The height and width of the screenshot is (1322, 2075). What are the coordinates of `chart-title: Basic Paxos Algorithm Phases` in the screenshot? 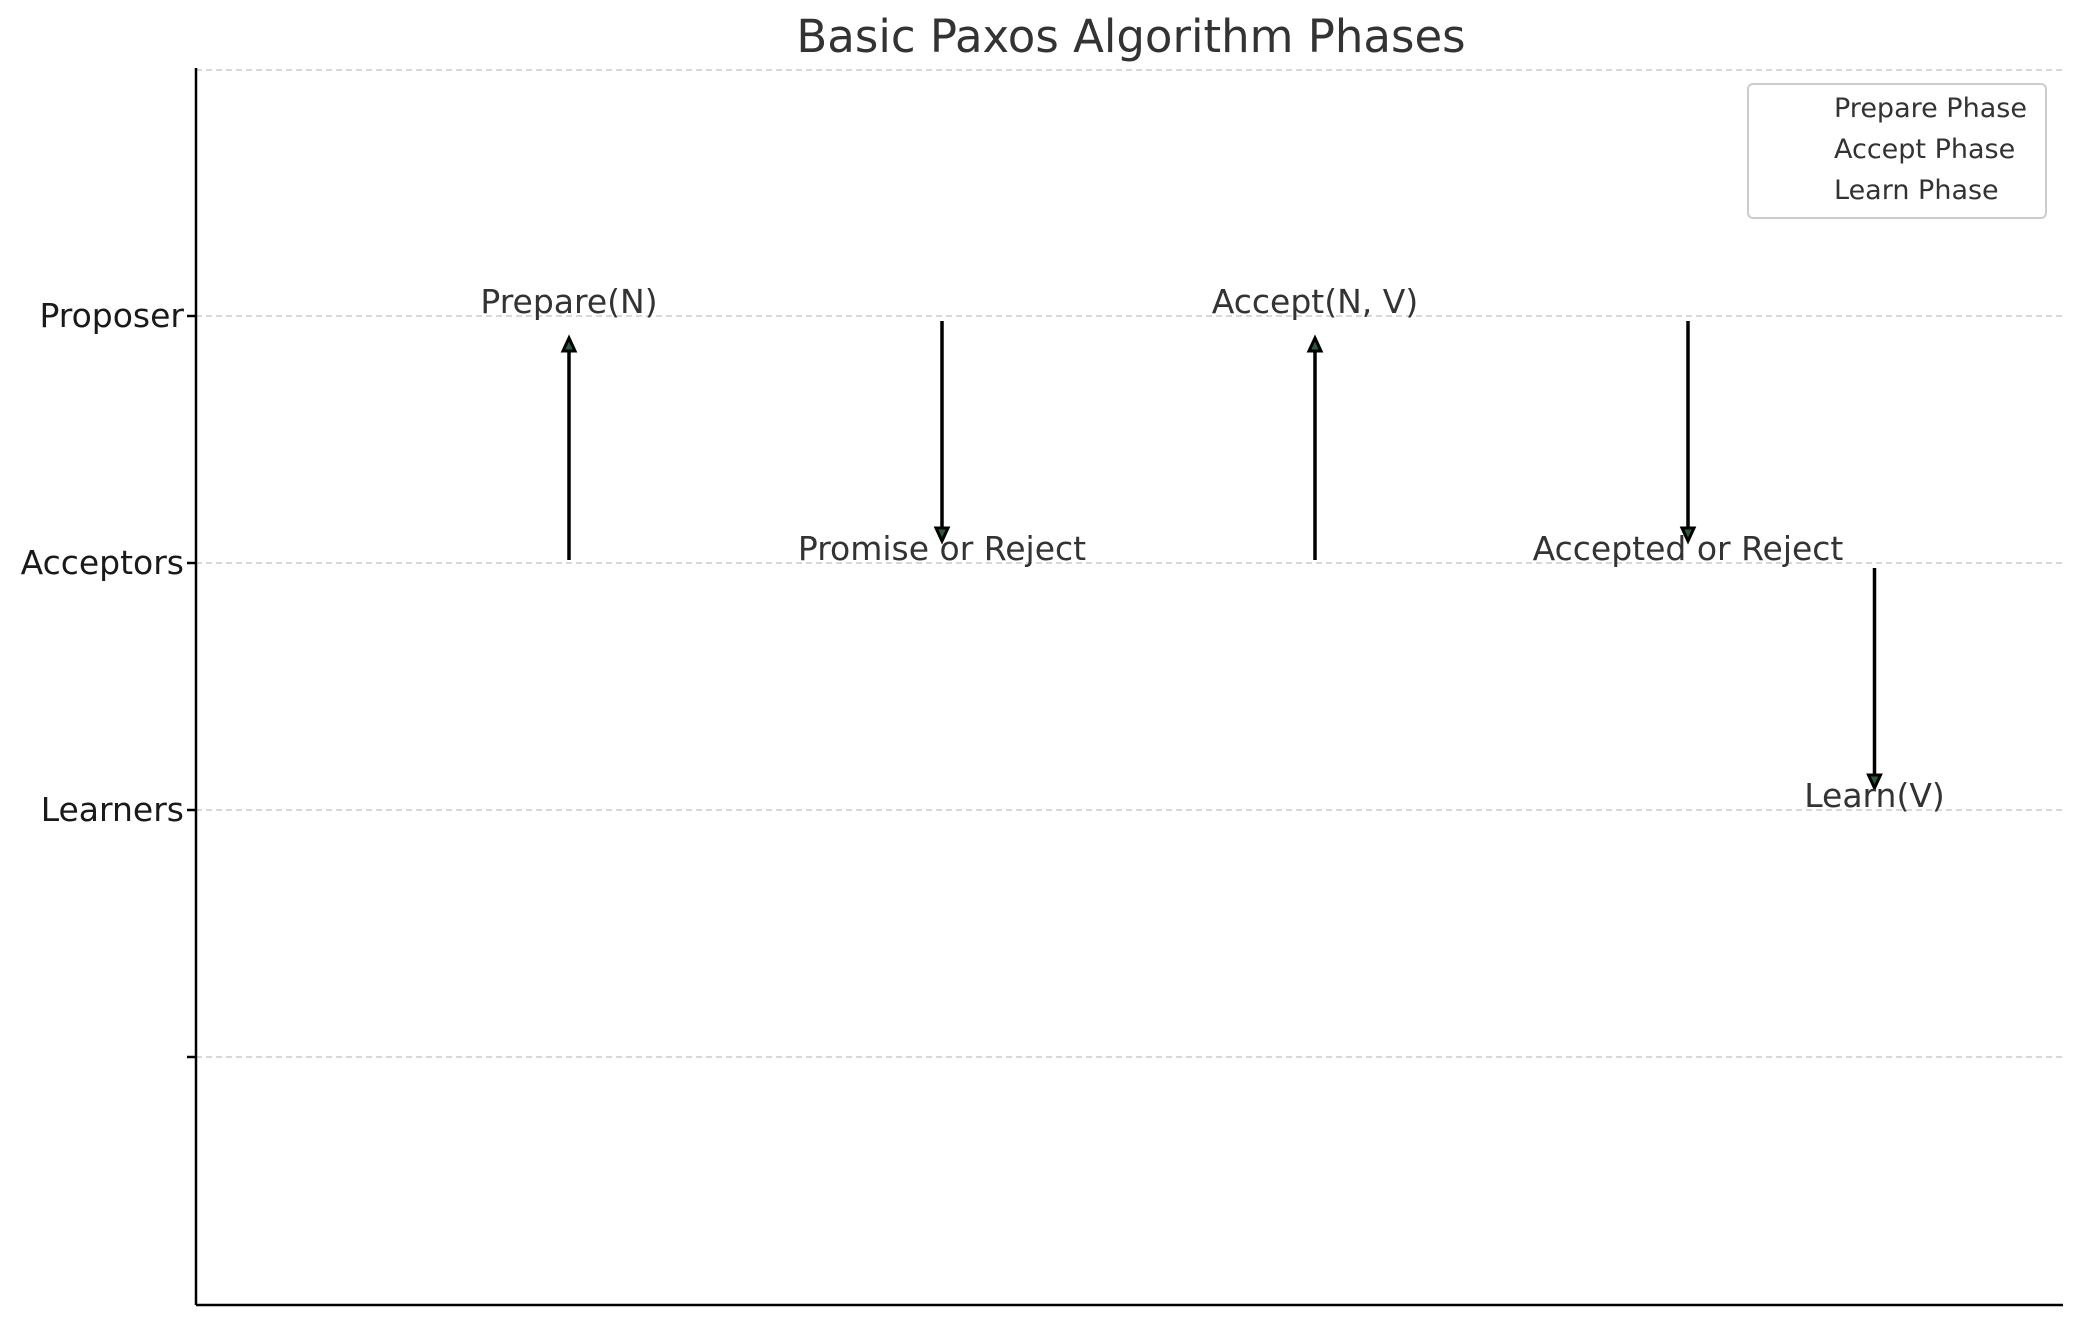 It's located at (1130, 36).